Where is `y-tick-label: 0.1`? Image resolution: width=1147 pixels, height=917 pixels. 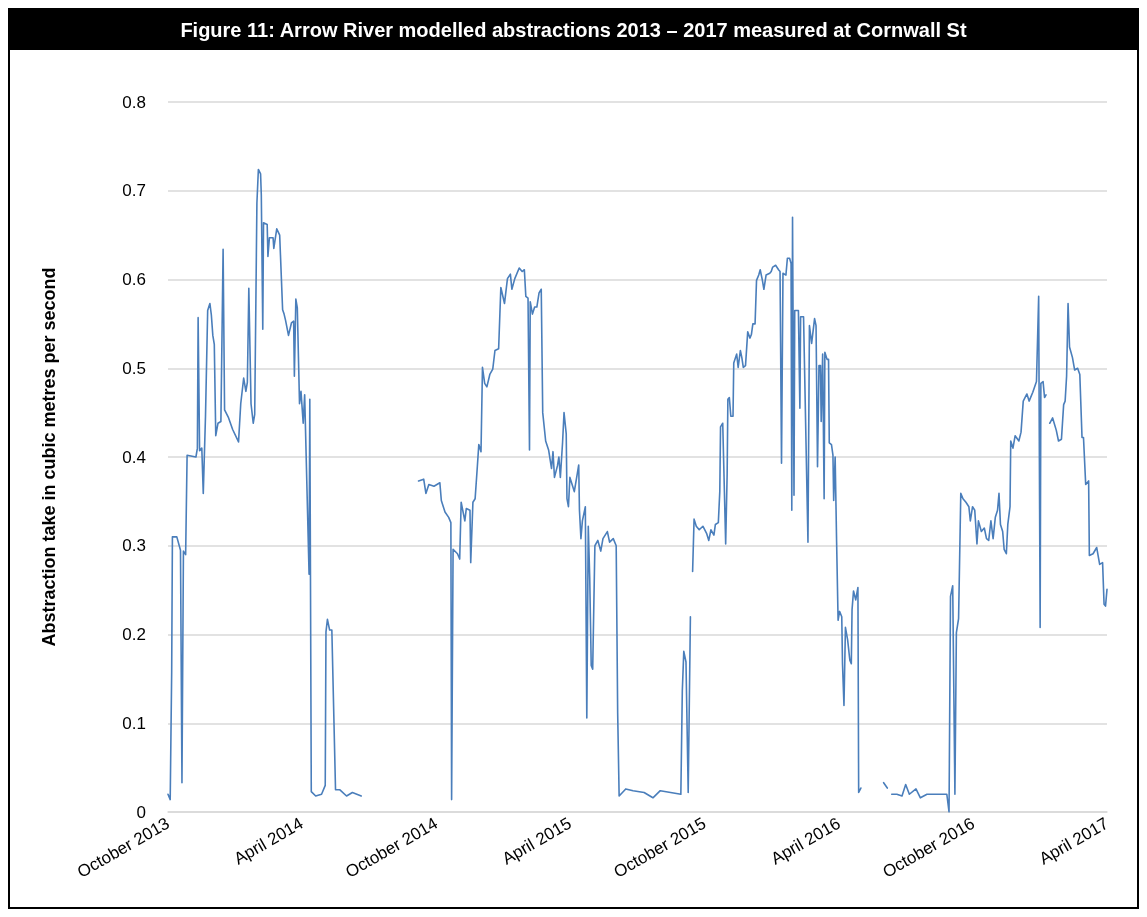 y-tick-label: 0.1 is located at coordinates (134, 723).